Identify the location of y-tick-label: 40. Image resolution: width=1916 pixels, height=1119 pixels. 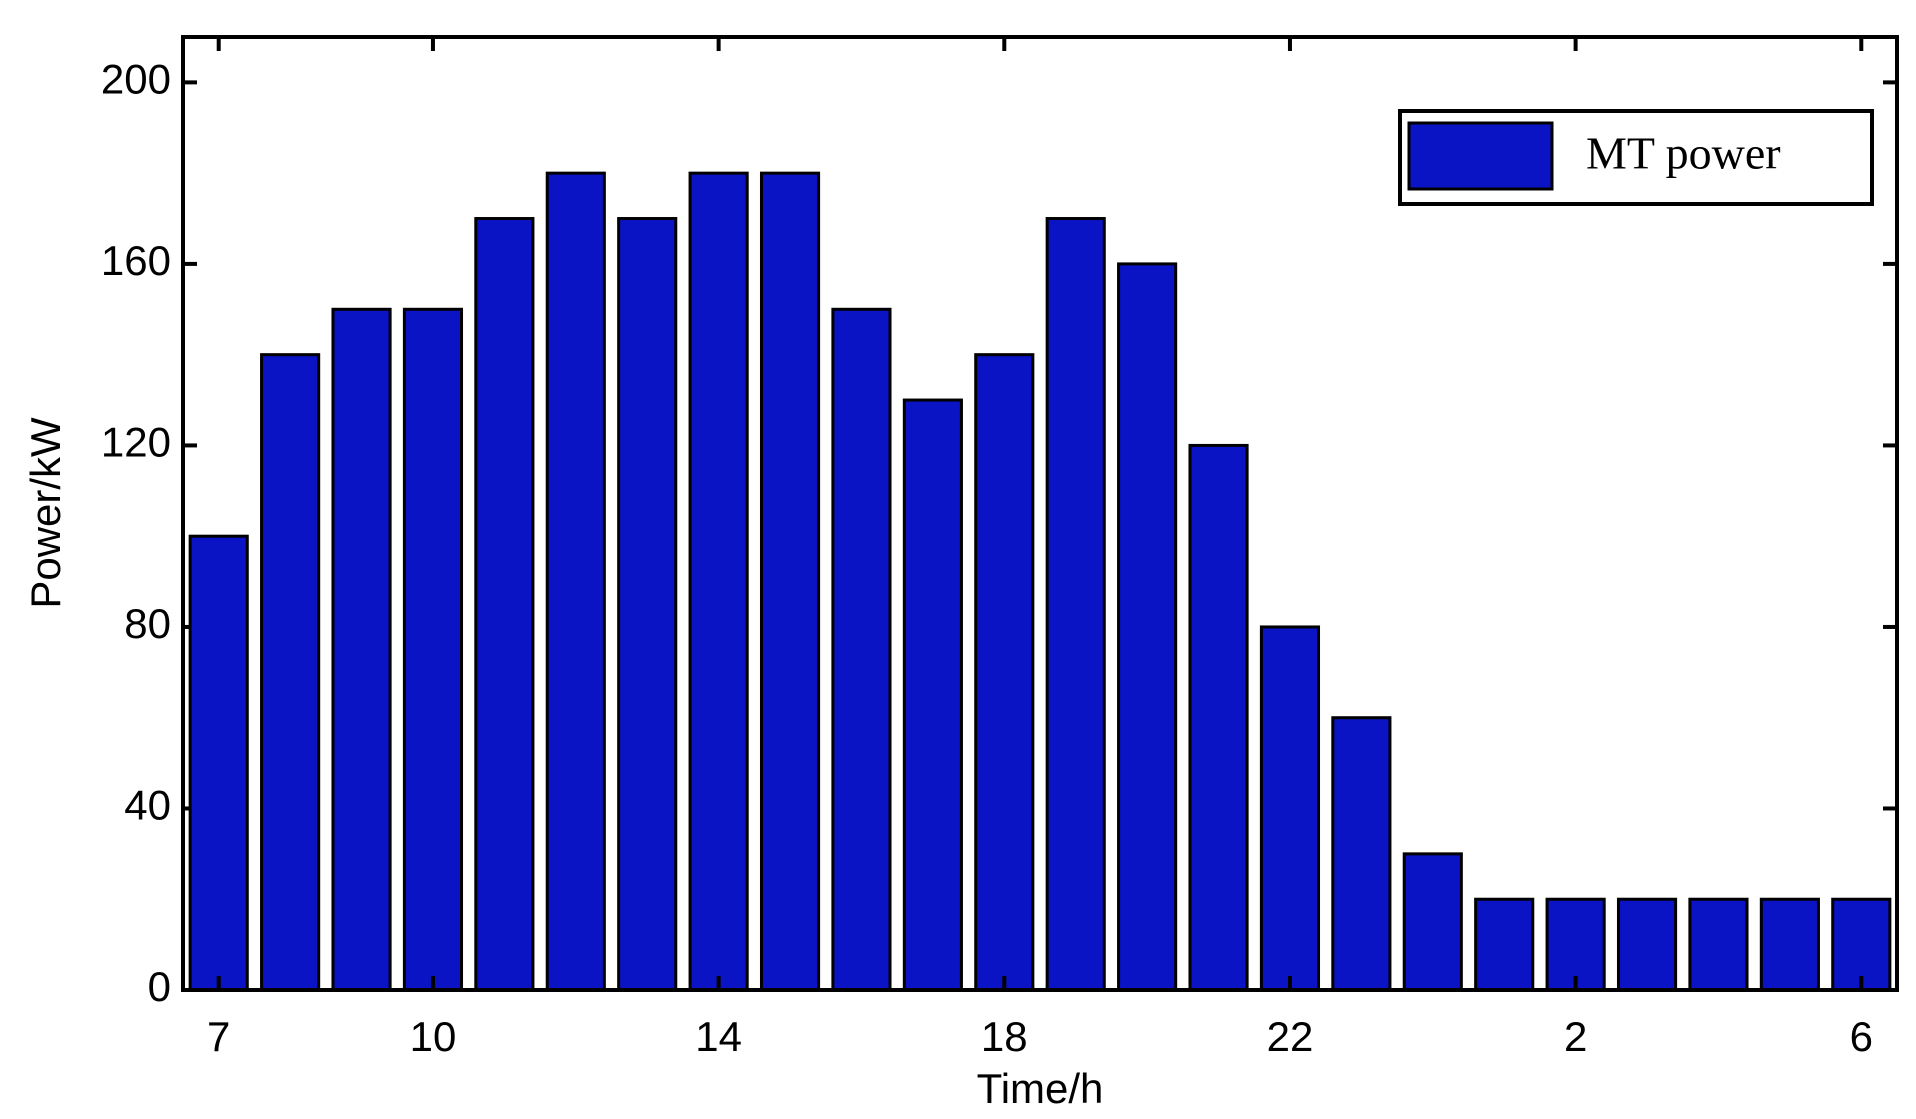
(147, 805).